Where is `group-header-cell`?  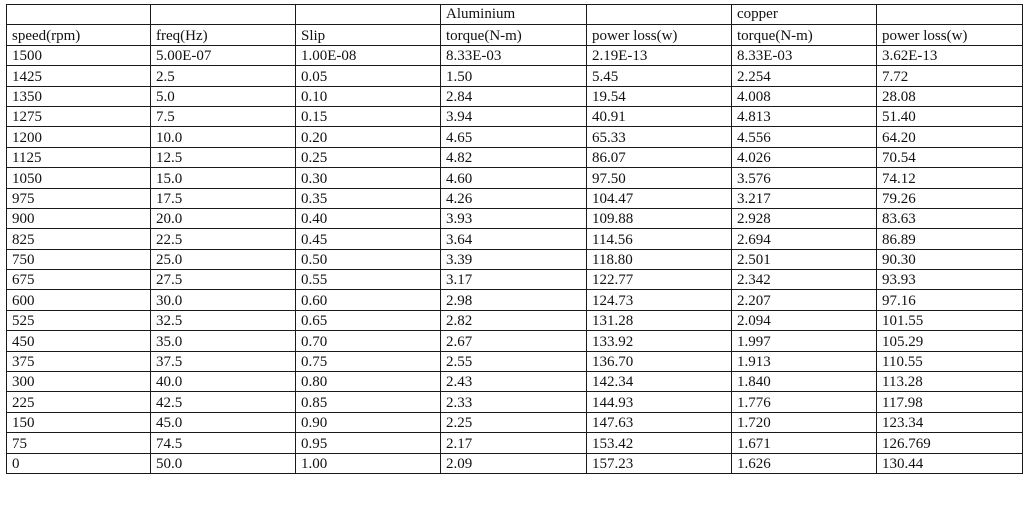 group-header-cell is located at coordinates (78, 14).